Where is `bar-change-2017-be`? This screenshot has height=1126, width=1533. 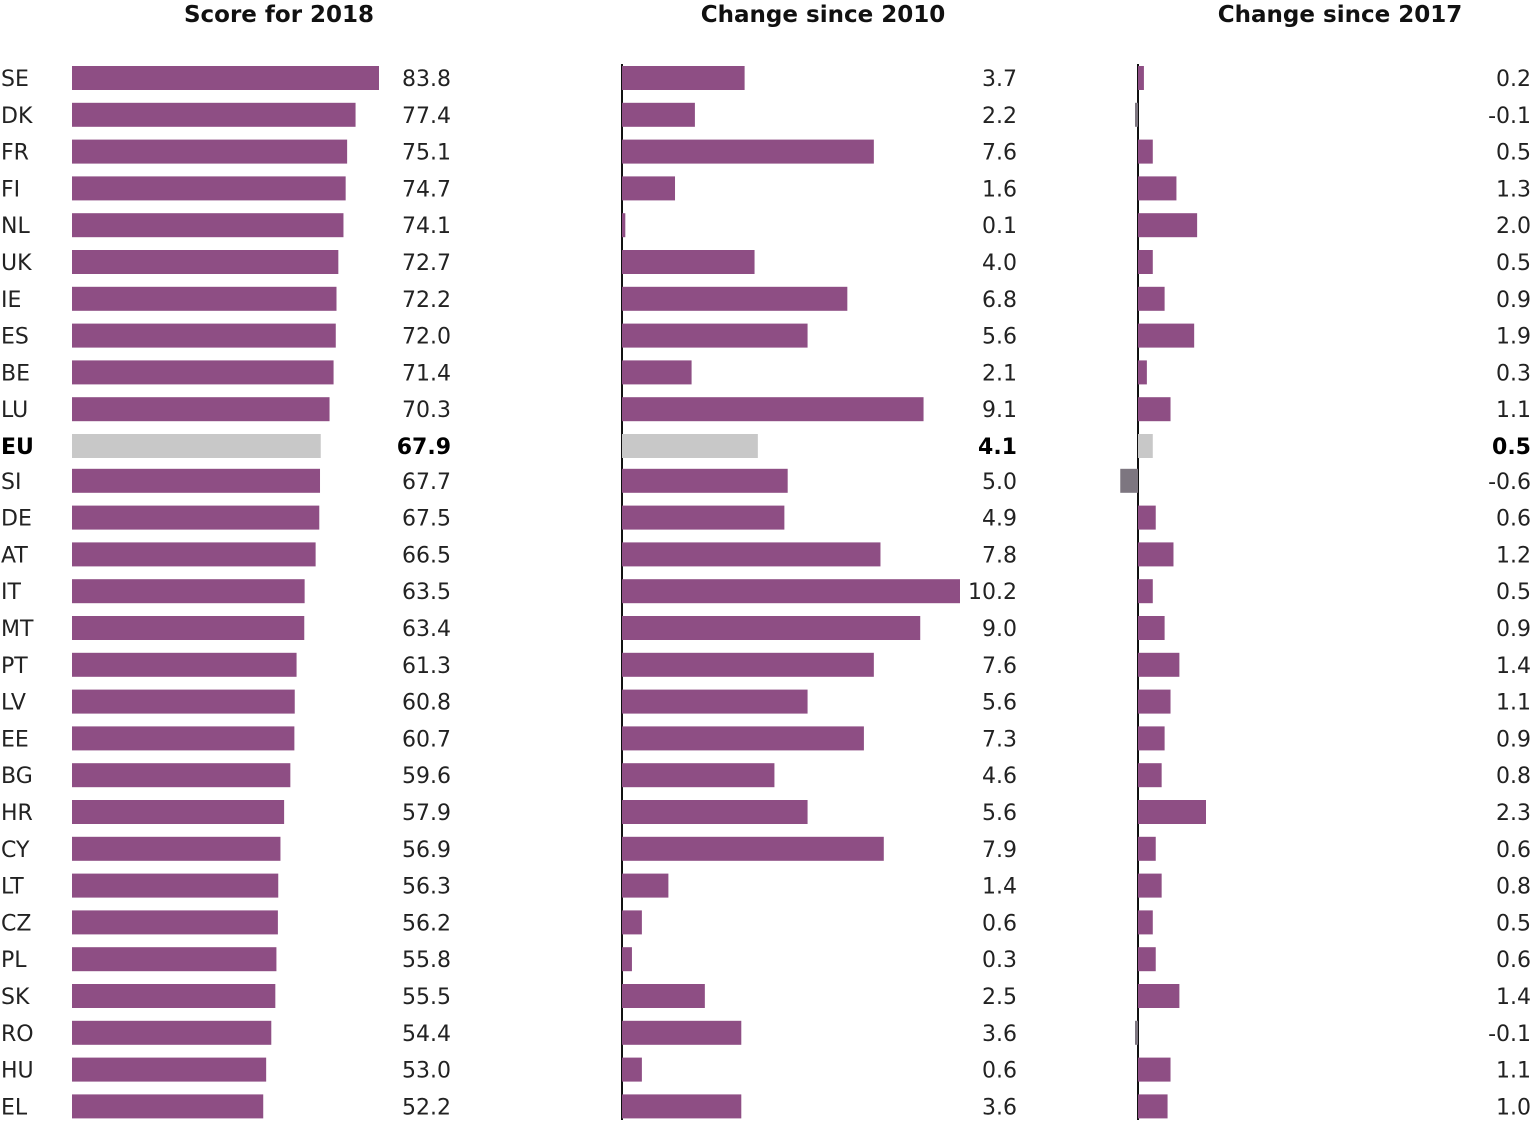
bar-change-2017-be is located at coordinates (1142, 372).